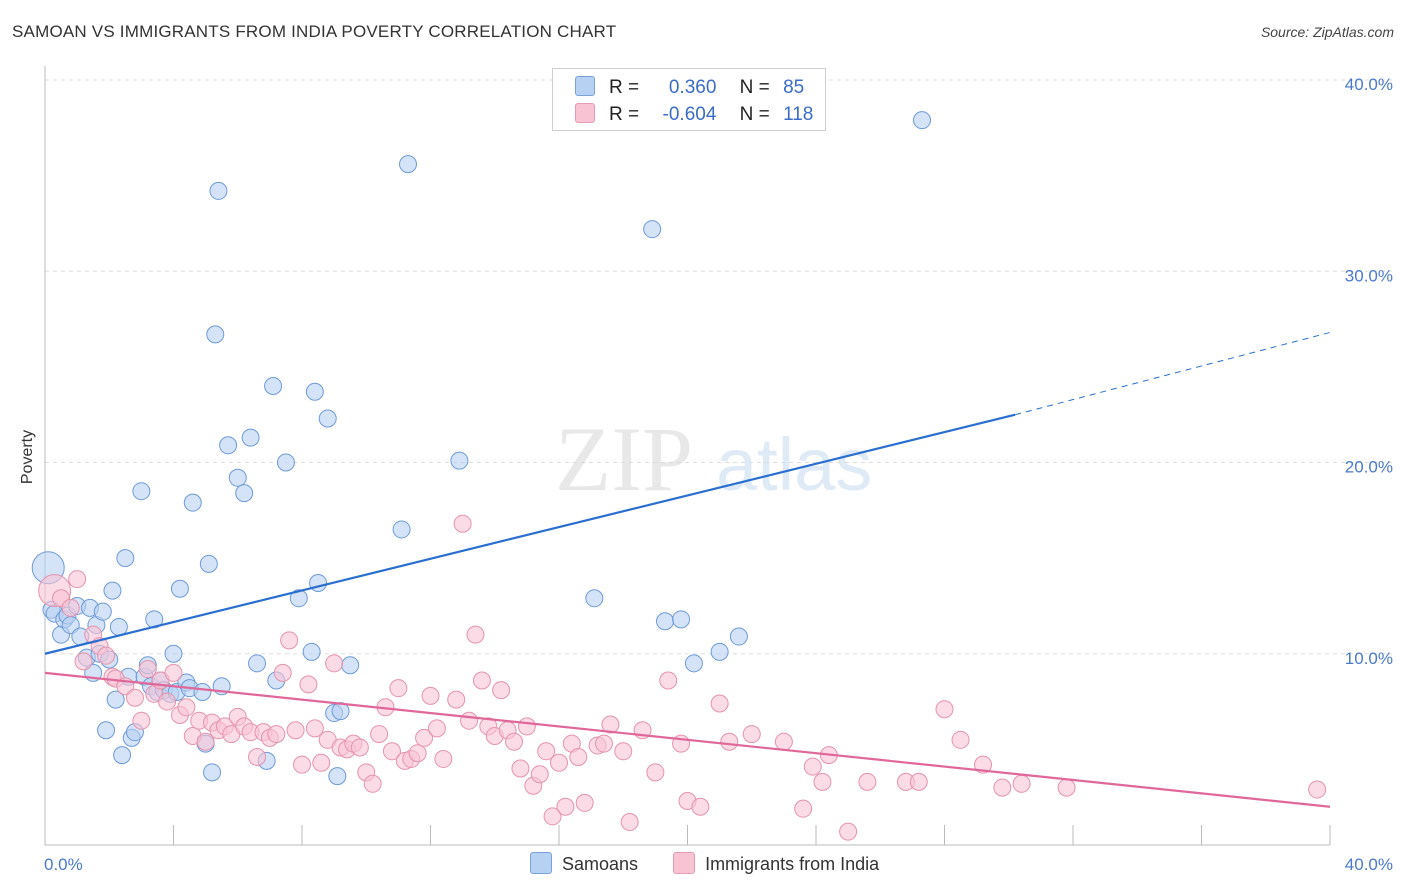  I want to click on legend-row-india: R = -0.604 N = 118, so click(694, 115).